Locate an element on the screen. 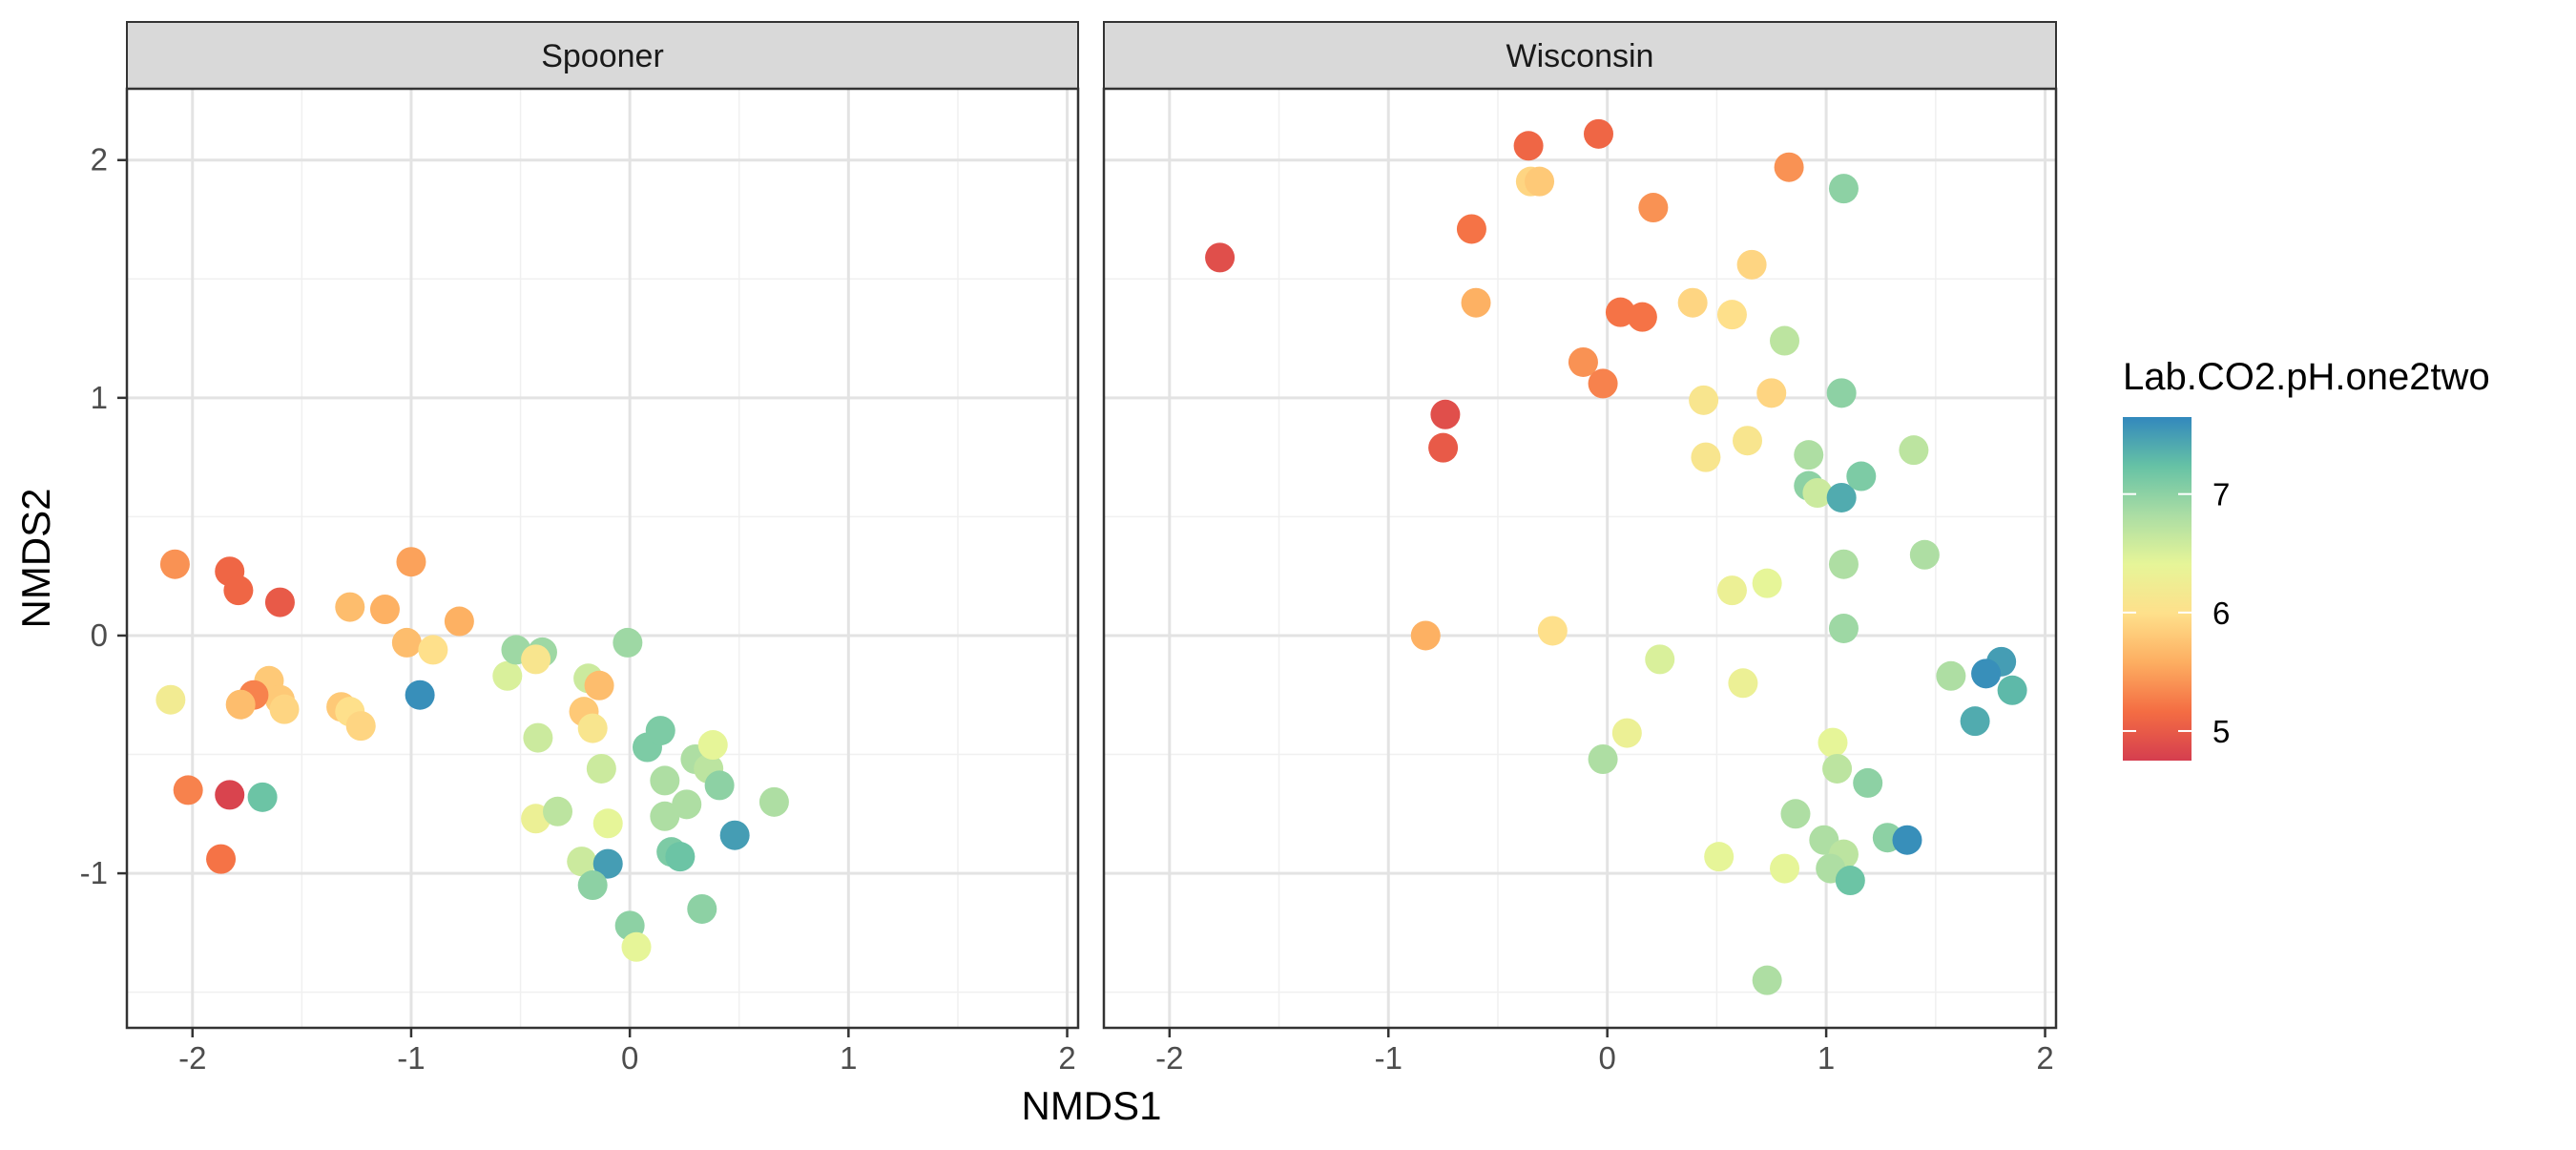 This screenshot has height=1150, width=2576. y-tick-label: 2 is located at coordinates (99, 160).